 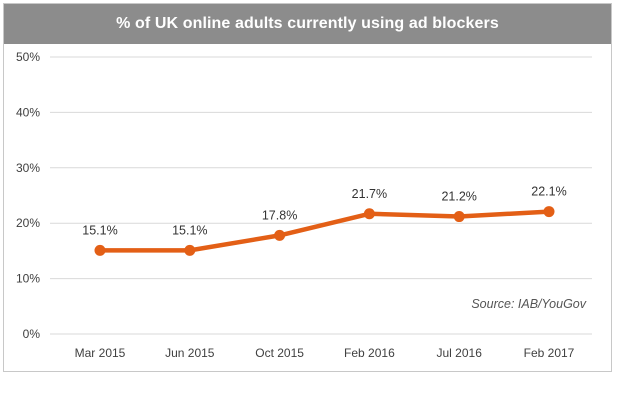 I want to click on data-label: 21.2%, so click(x=458, y=197).